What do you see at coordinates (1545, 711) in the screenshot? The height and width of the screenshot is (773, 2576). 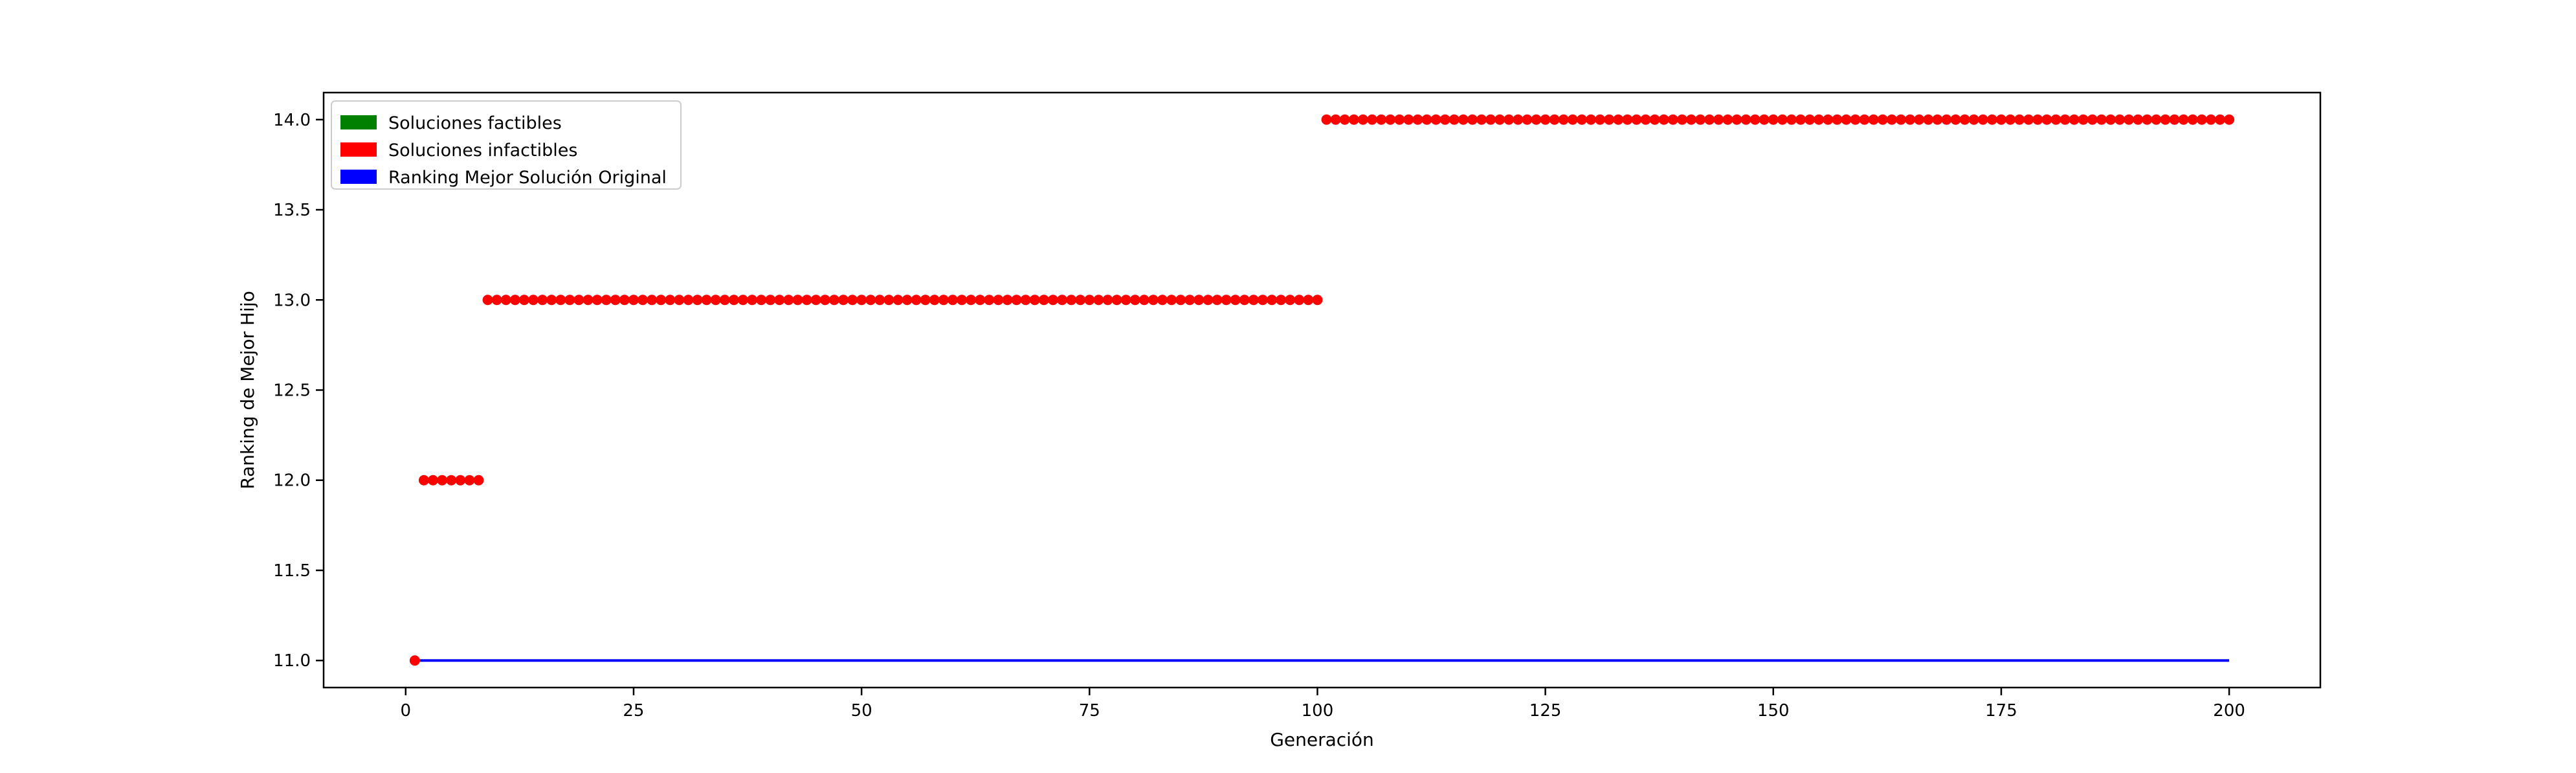 I see `x-tick-label: 125` at bounding box center [1545, 711].